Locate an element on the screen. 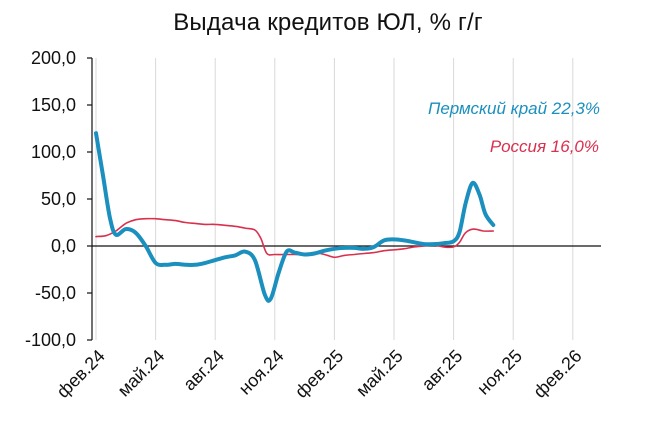 The width and height of the screenshot is (656, 438). y-tick-label: 150,0 is located at coordinates (53, 105).